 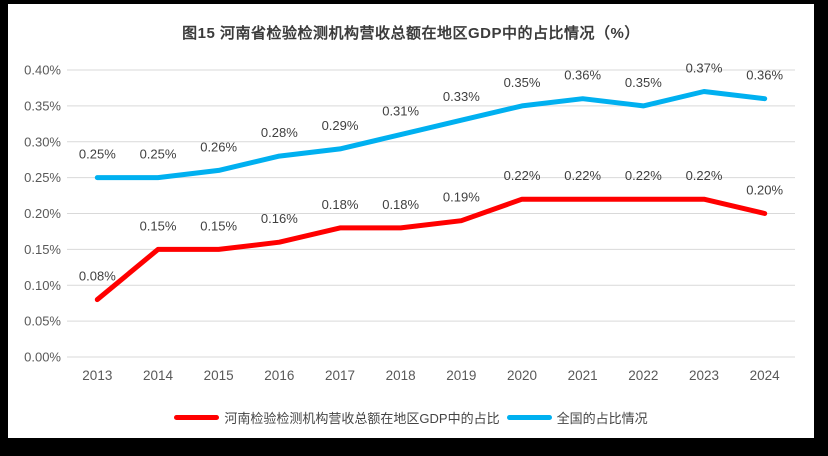 What do you see at coordinates (340, 125) in the screenshot?
I see `data-label-national: 0.29%` at bounding box center [340, 125].